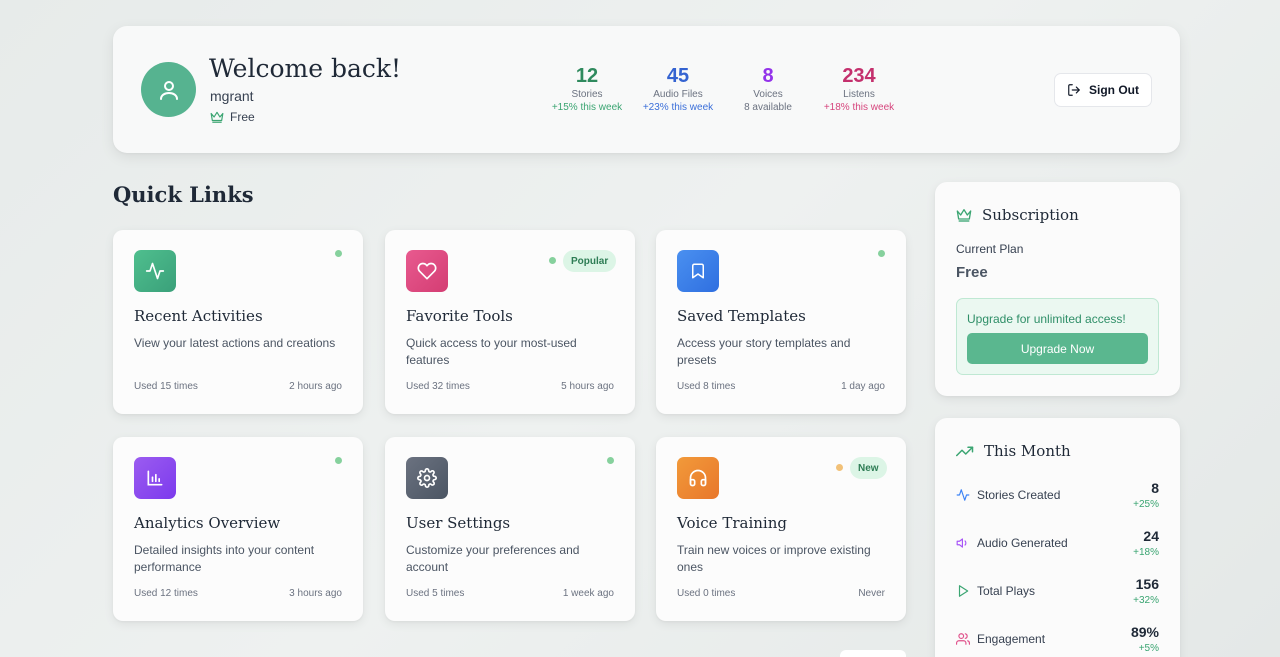 This screenshot has width=1280, height=657. What do you see at coordinates (166, 593) in the screenshot?
I see `card-usage: Used 12 times` at bounding box center [166, 593].